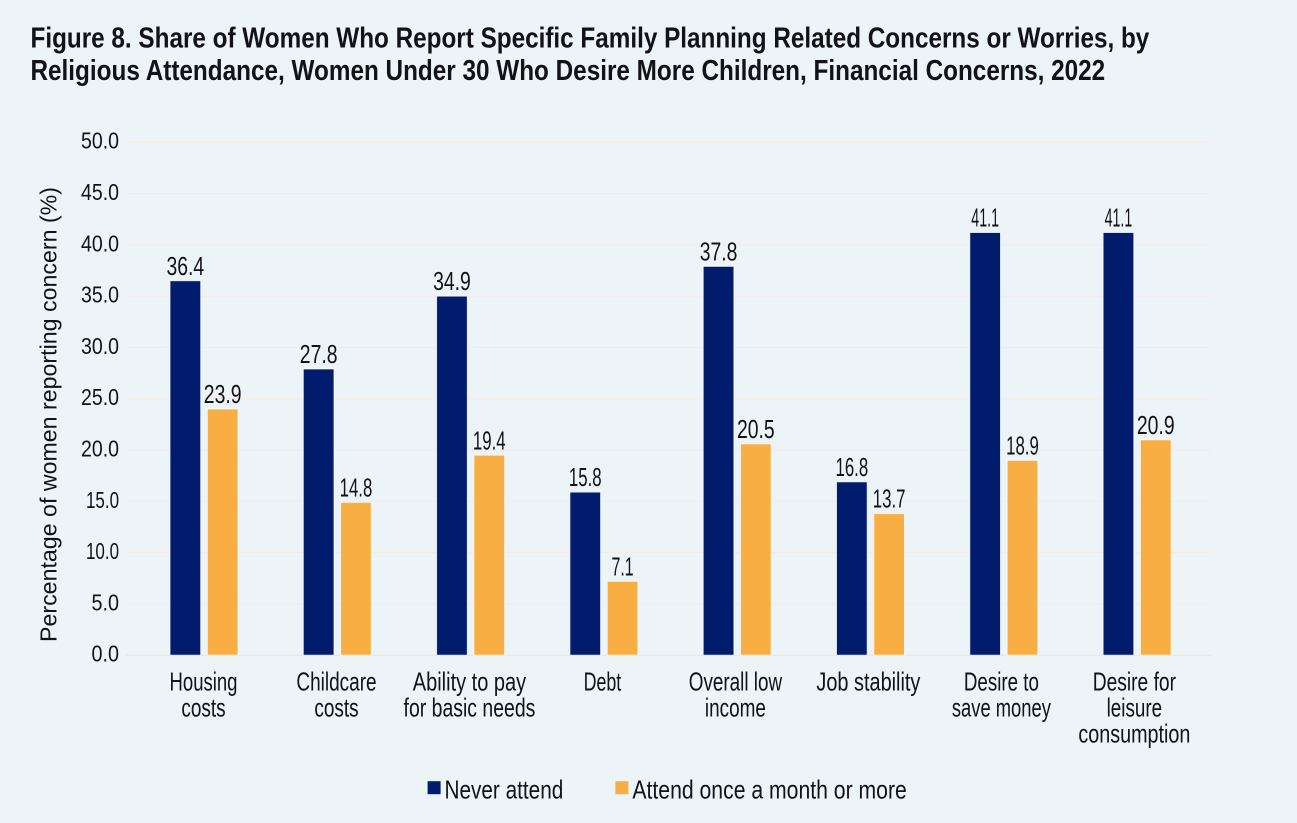 This screenshot has width=1297, height=823. Describe the element at coordinates (106, 602) in the screenshot. I see `svg-text: 5.0` at that location.